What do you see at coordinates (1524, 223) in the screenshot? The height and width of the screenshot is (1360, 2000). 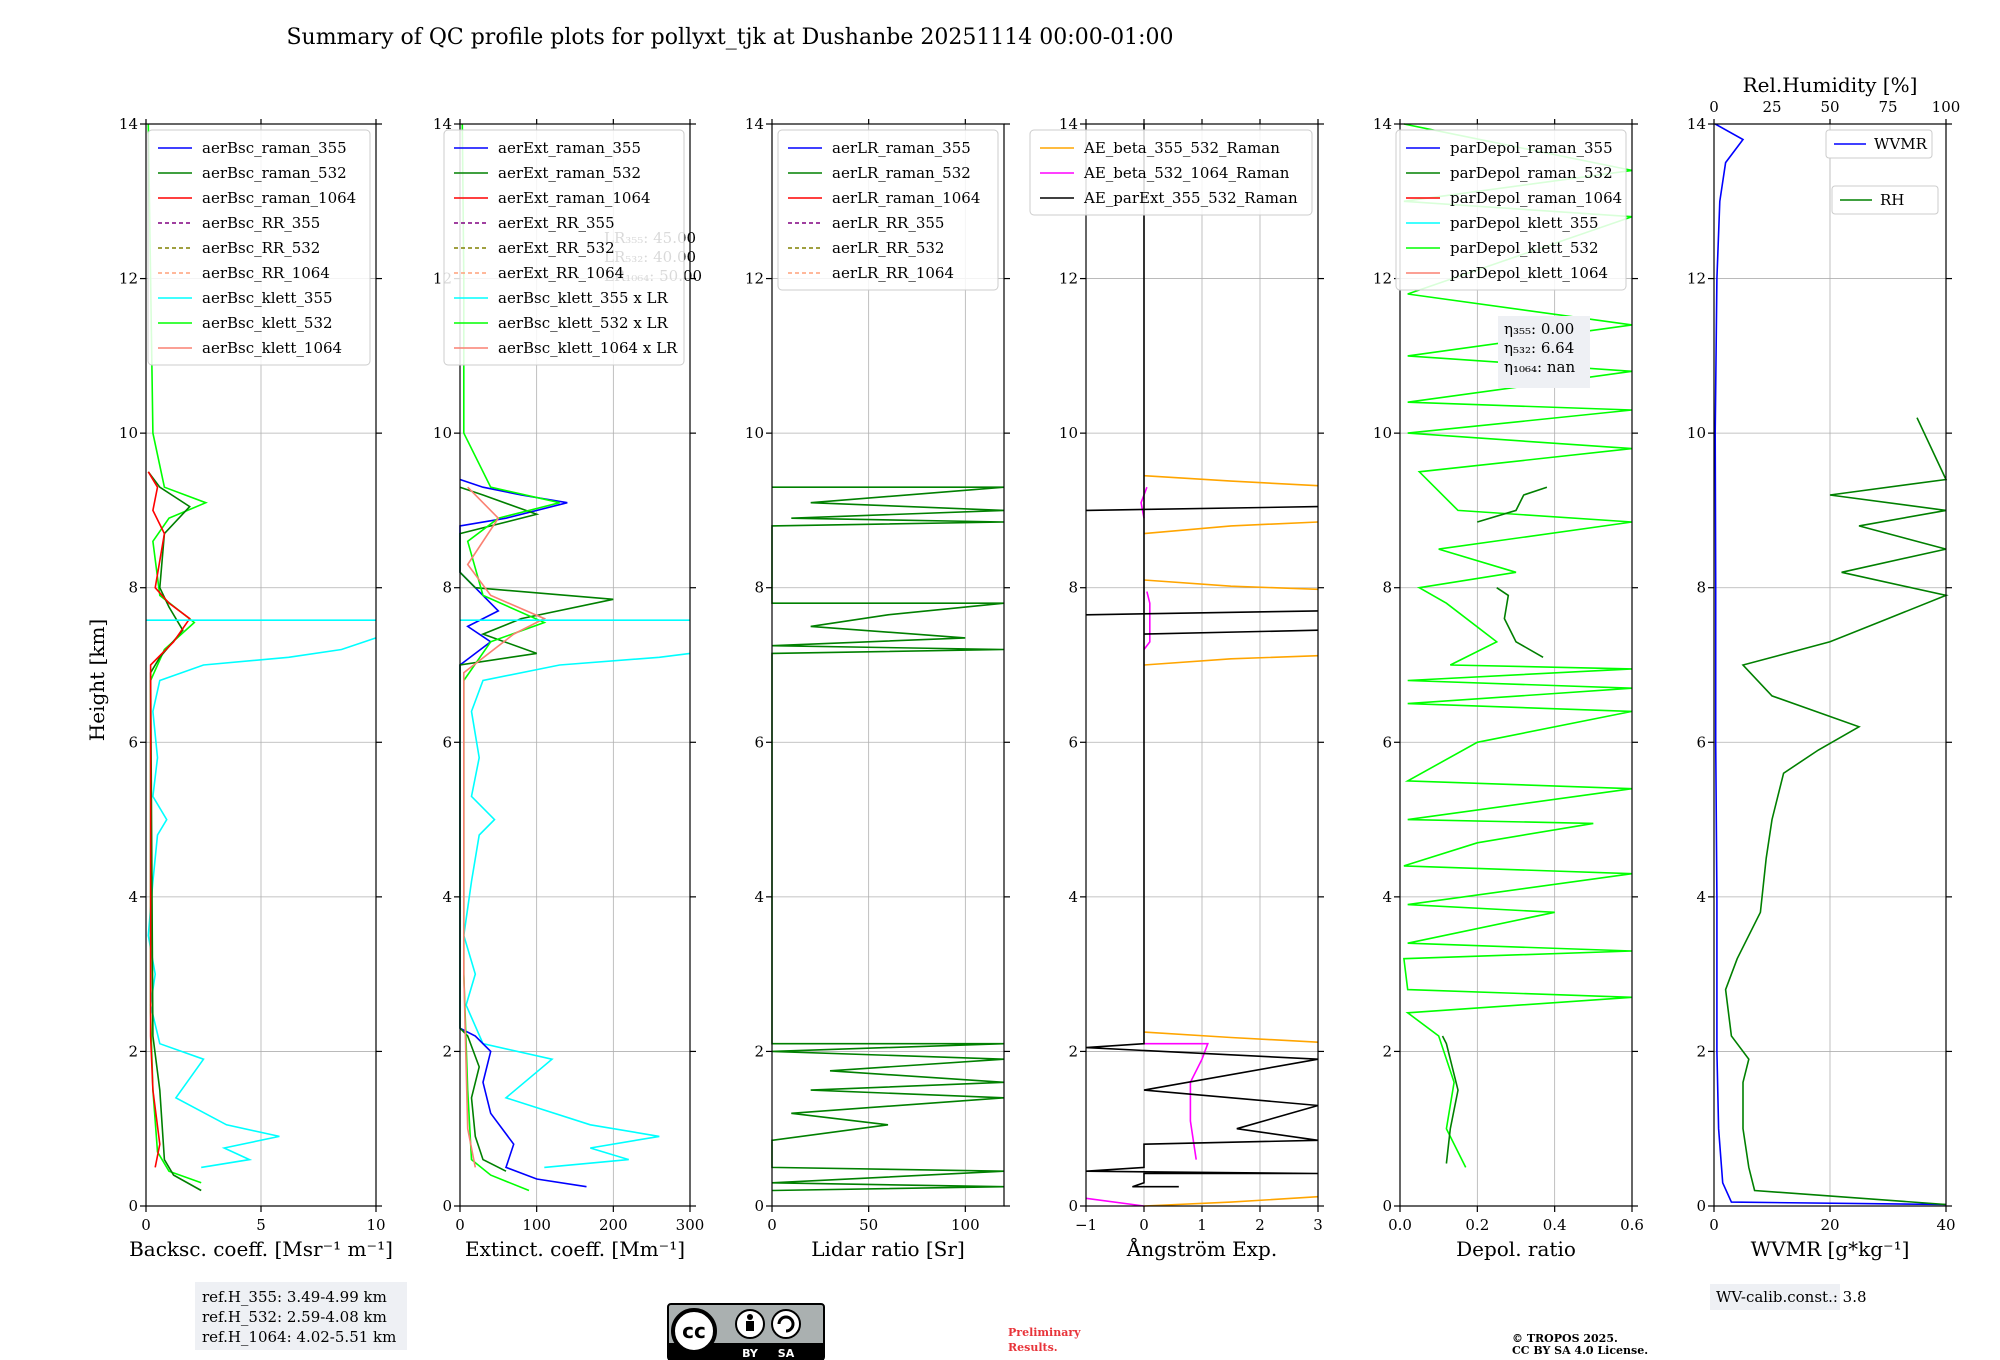 I see `legend-label: parDepol_klett_355` at bounding box center [1524, 223].